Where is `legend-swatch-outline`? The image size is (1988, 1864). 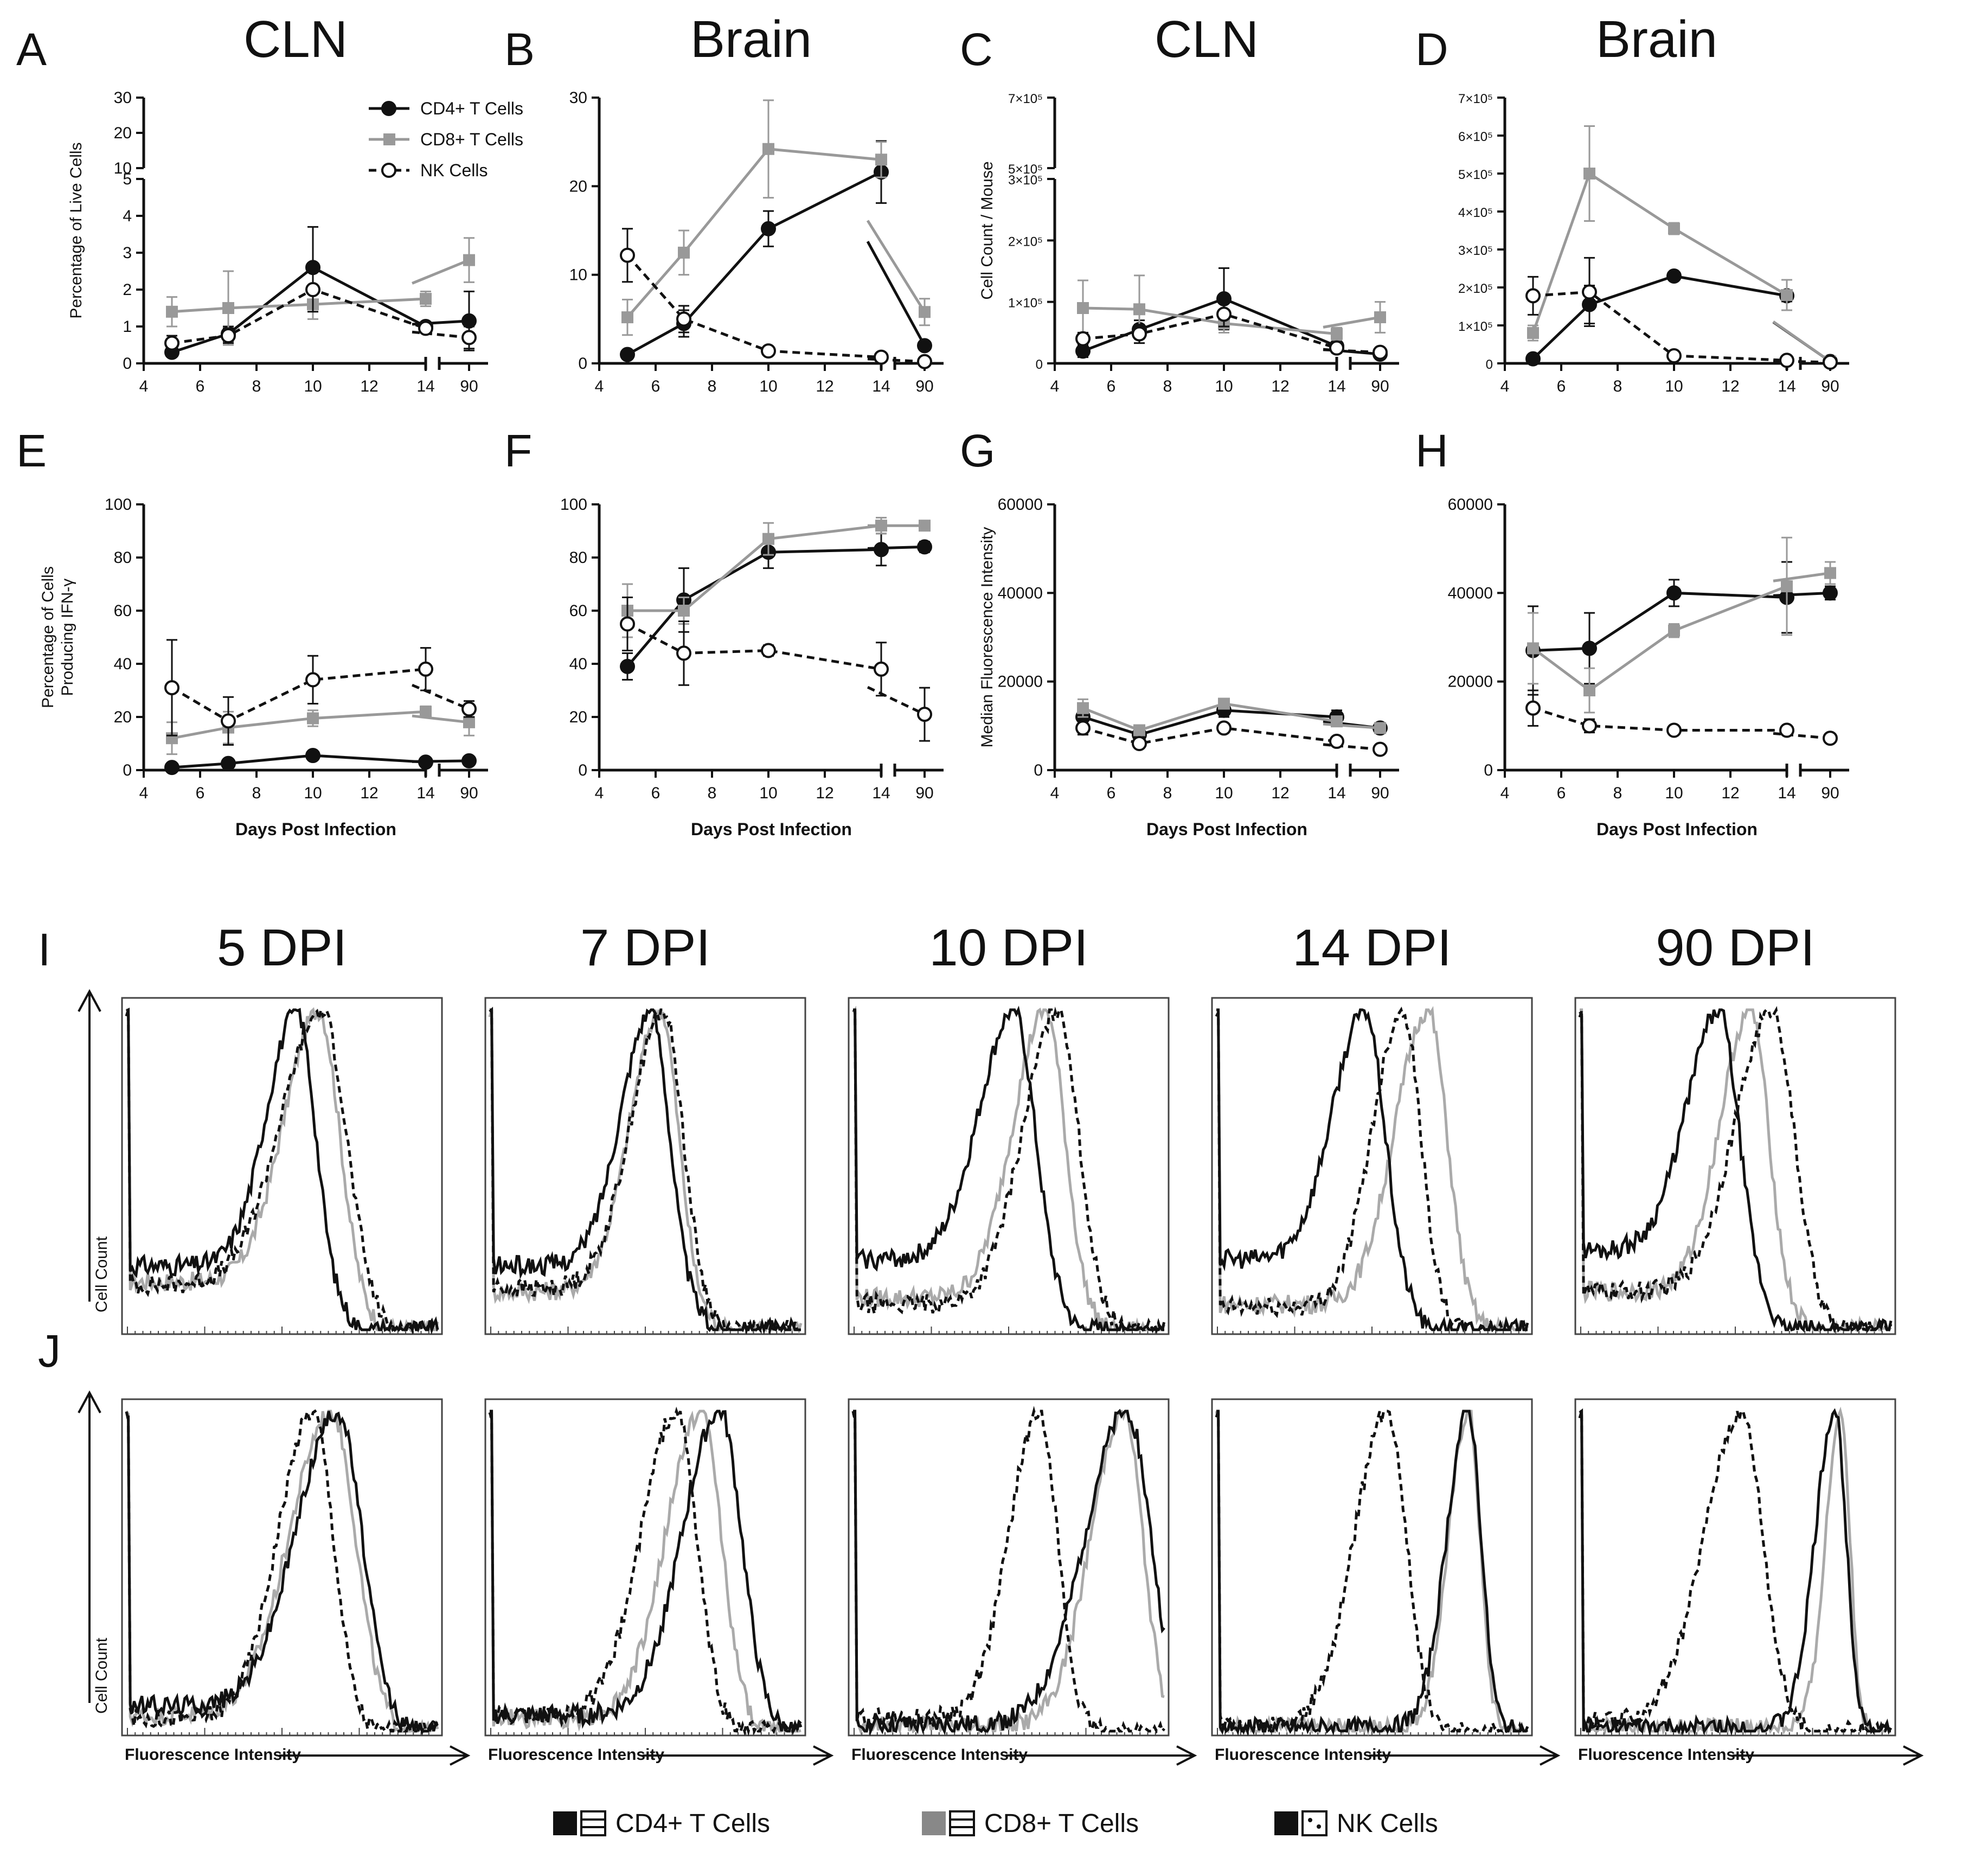
legend-swatch-outline is located at coordinates (962, 1823).